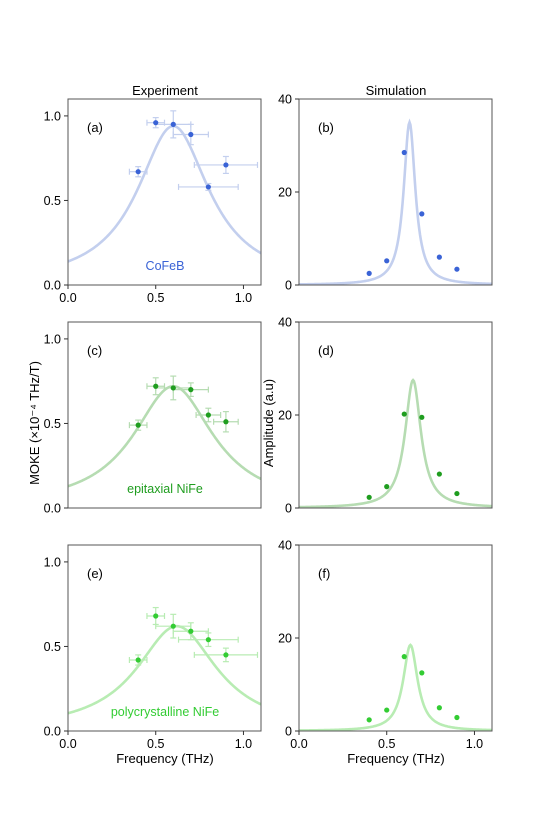  What do you see at coordinates (164, 436) in the screenshot?
I see `fit-curve-c` at bounding box center [164, 436].